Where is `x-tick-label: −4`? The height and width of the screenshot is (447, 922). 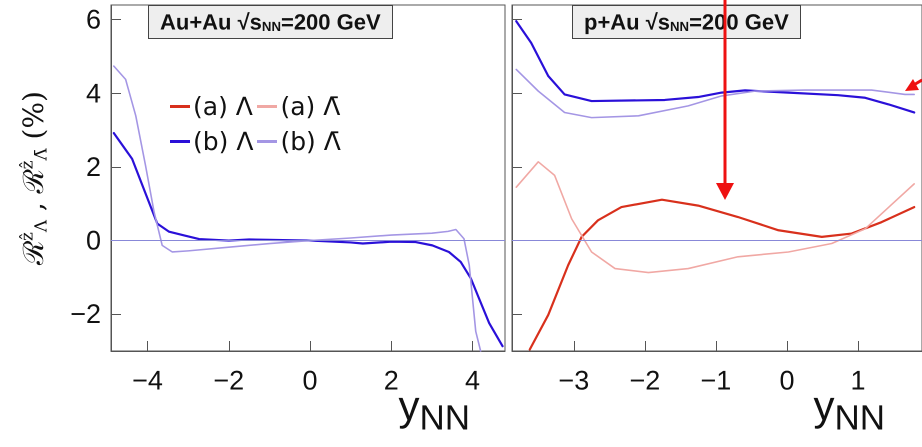 x-tick-label: −4 is located at coordinates (147, 381).